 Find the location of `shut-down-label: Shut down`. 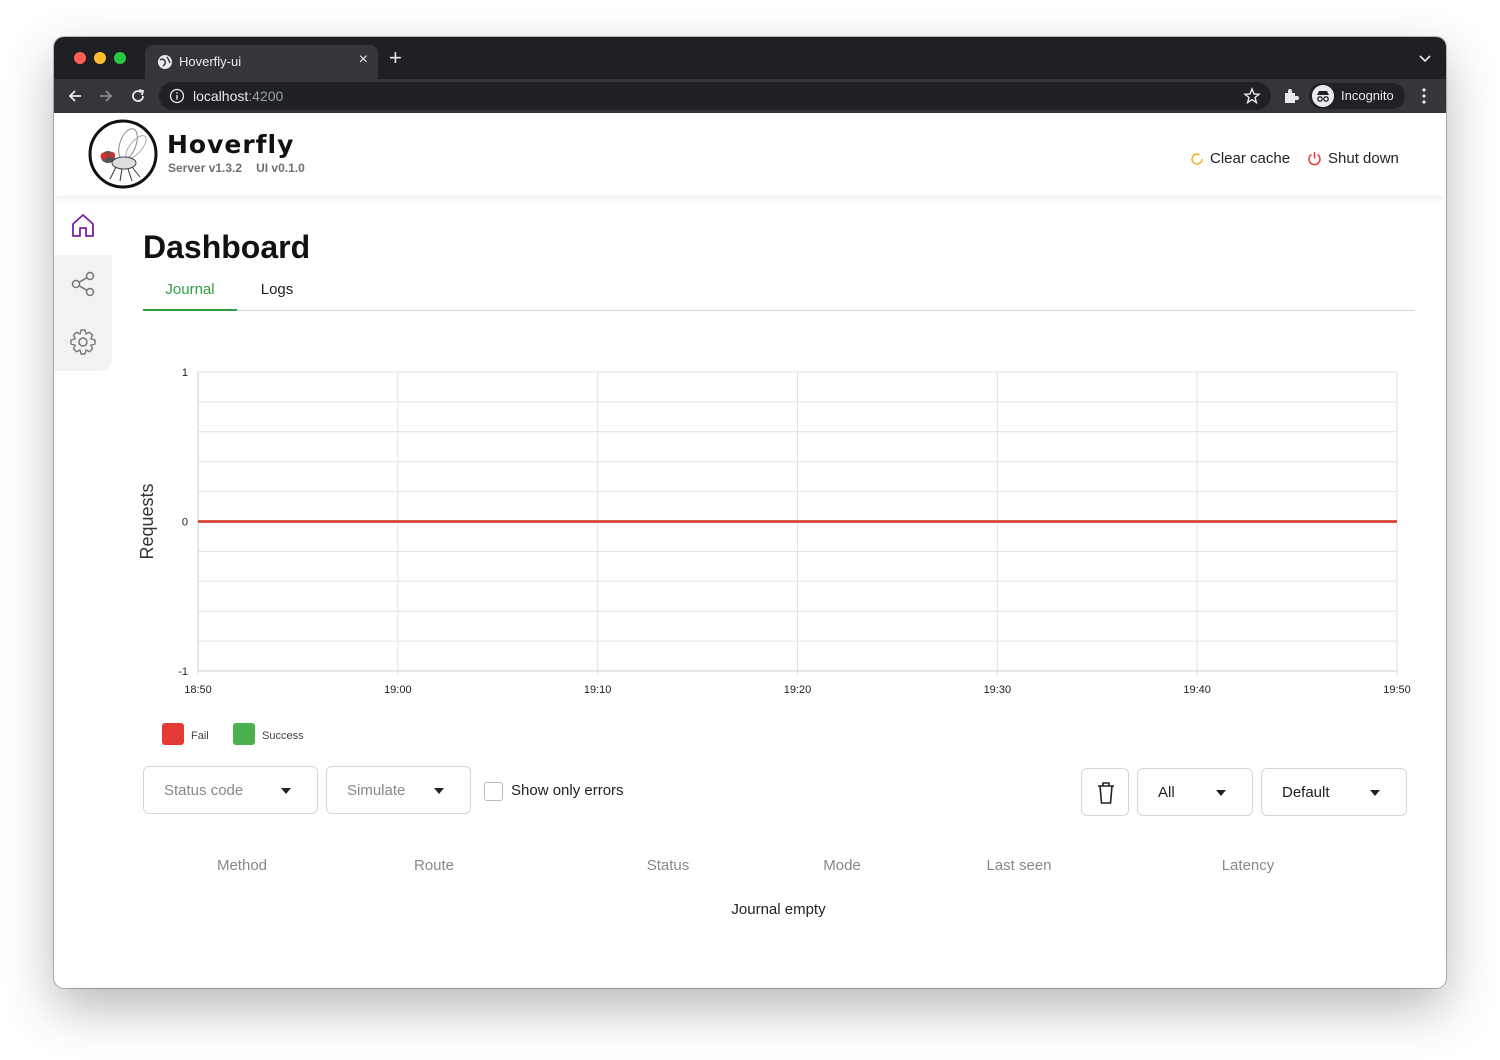

shut-down-label: Shut down is located at coordinates (1363, 158).